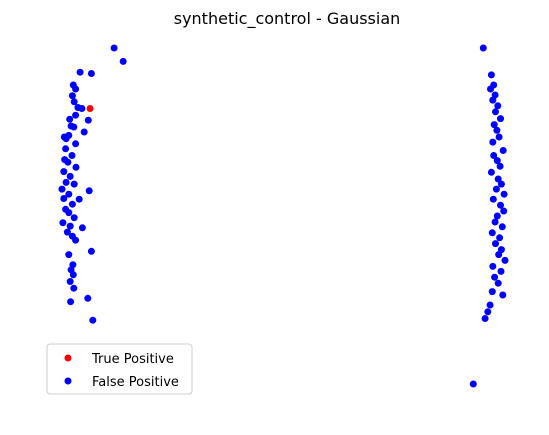 The height and width of the screenshot is (435, 549). I want to click on point-true-positive, so click(90, 108).